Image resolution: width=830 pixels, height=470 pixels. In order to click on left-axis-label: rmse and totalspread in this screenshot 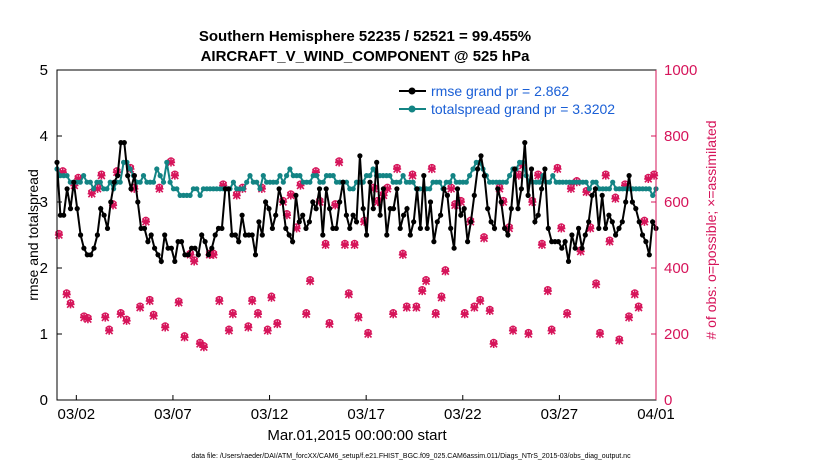, I will do `click(33, 235)`.